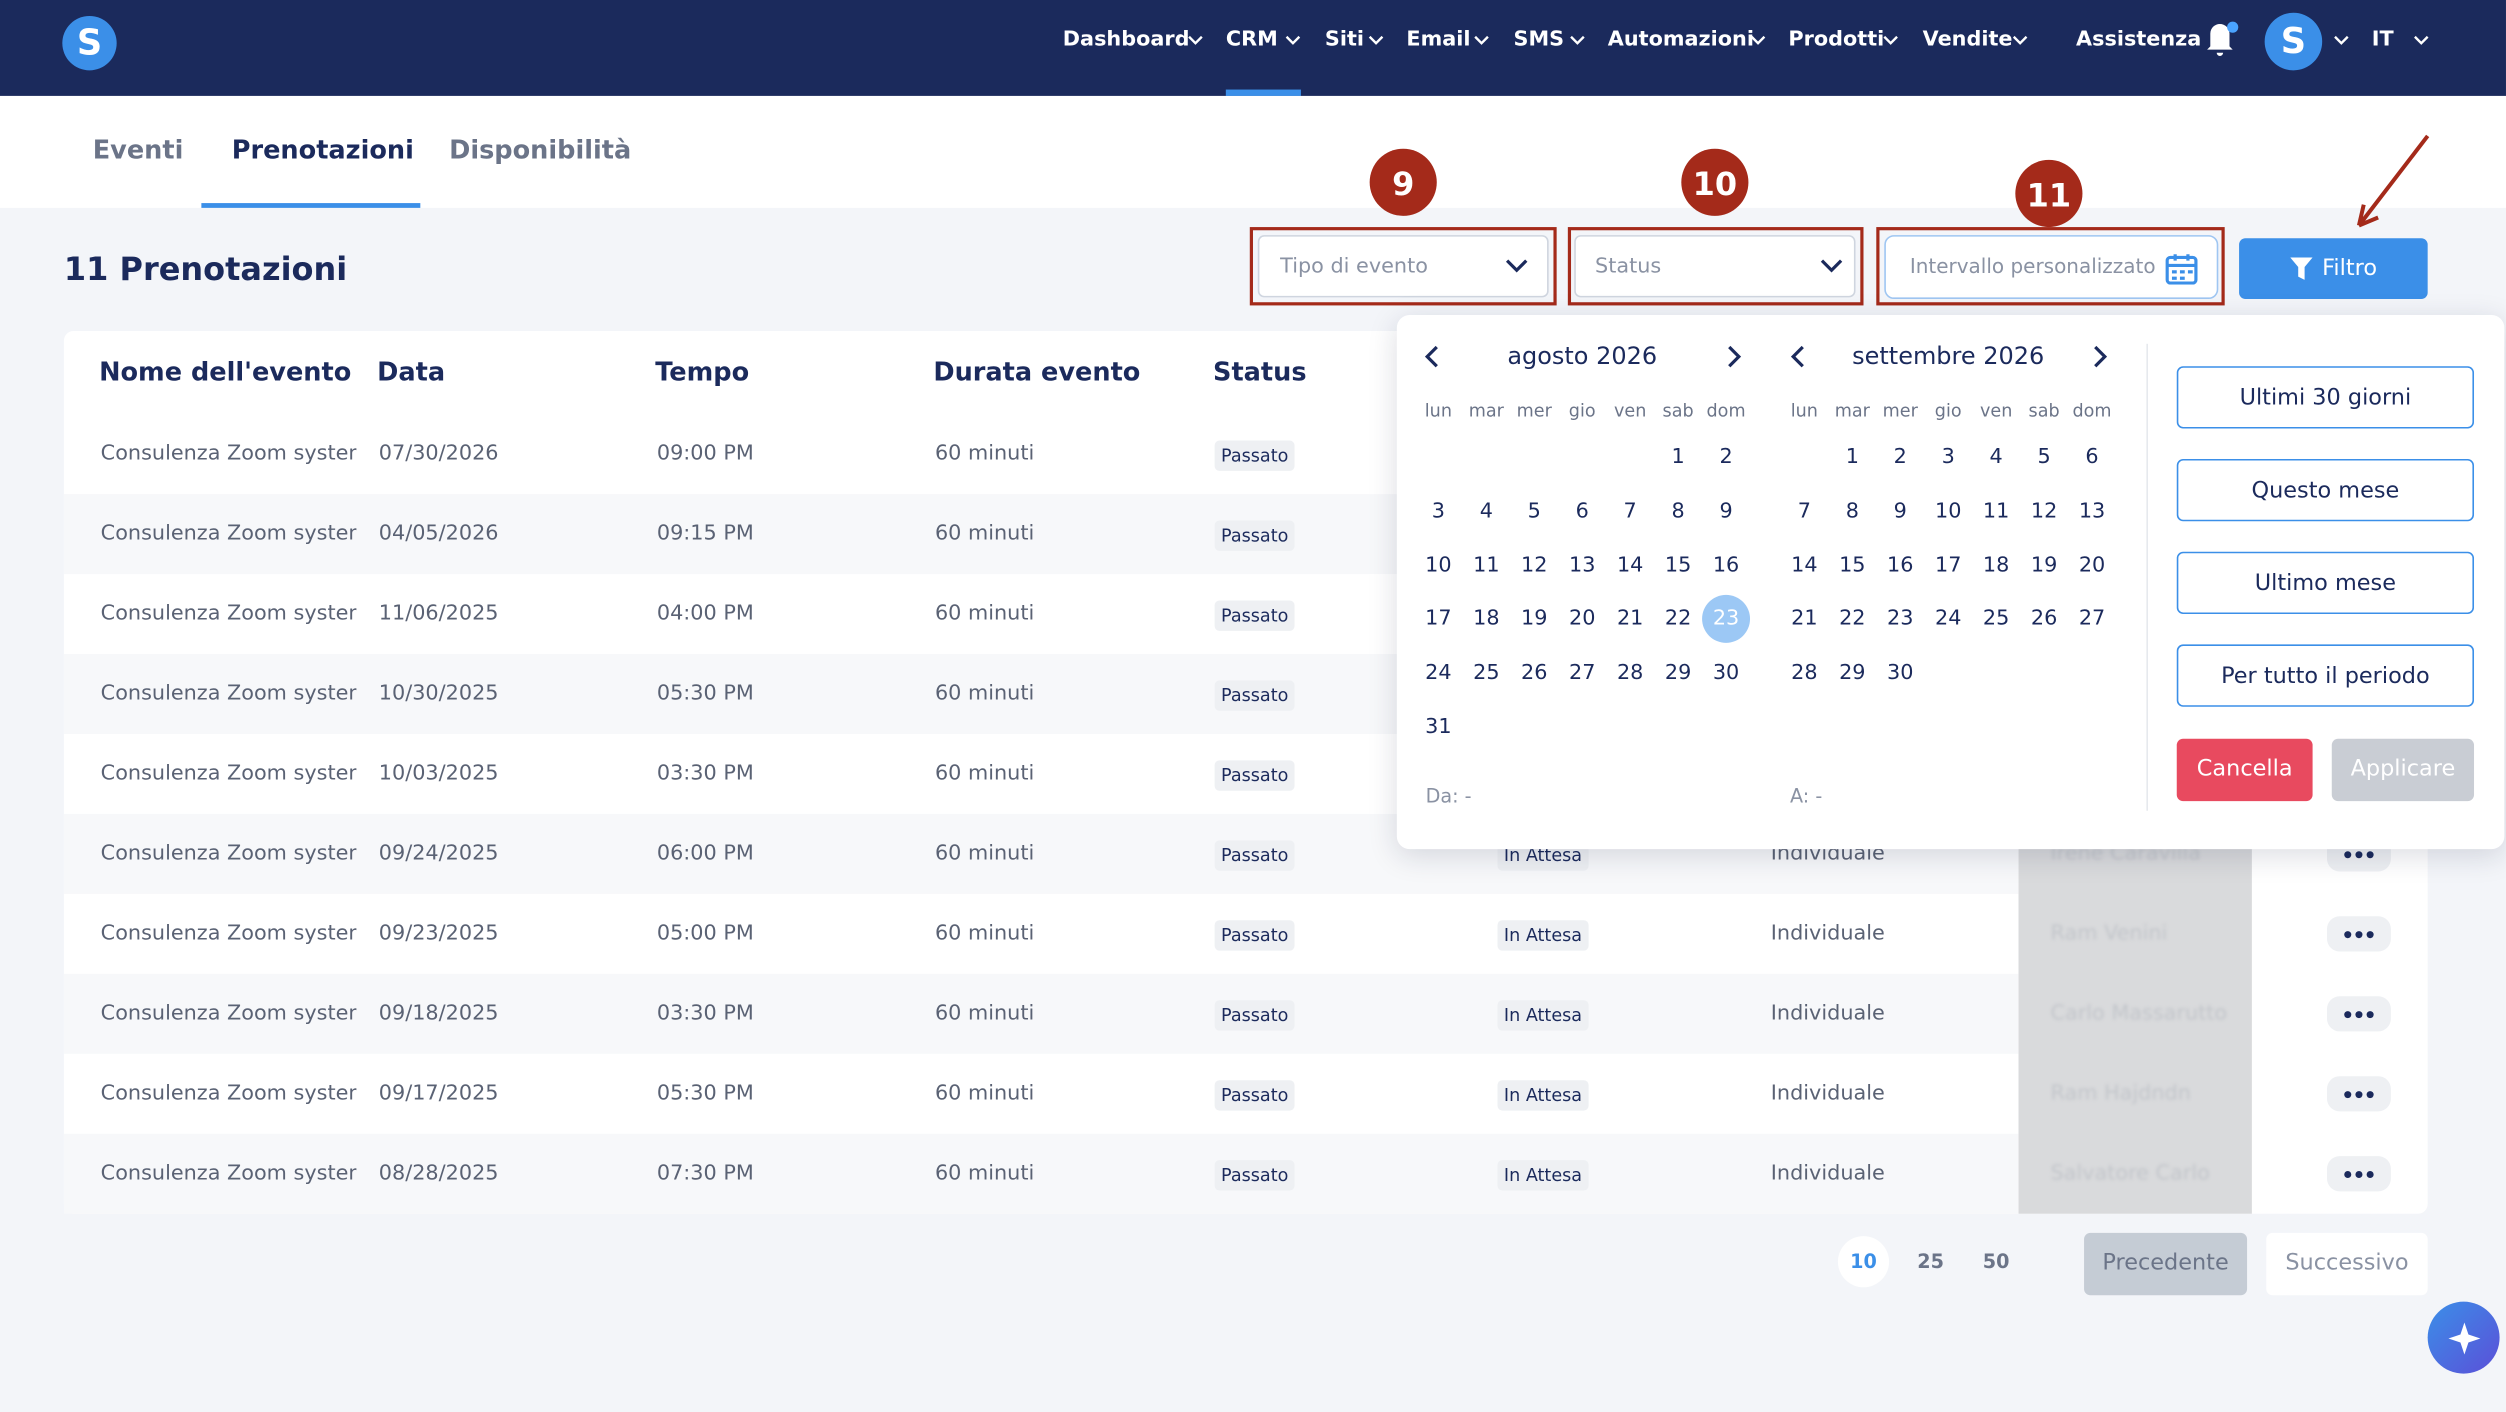 Image resolution: width=2506 pixels, height=1412 pixels. Describe the element at coordinates (1251, 39) in the screenshot. I see `nav-item: CRM` at that location.